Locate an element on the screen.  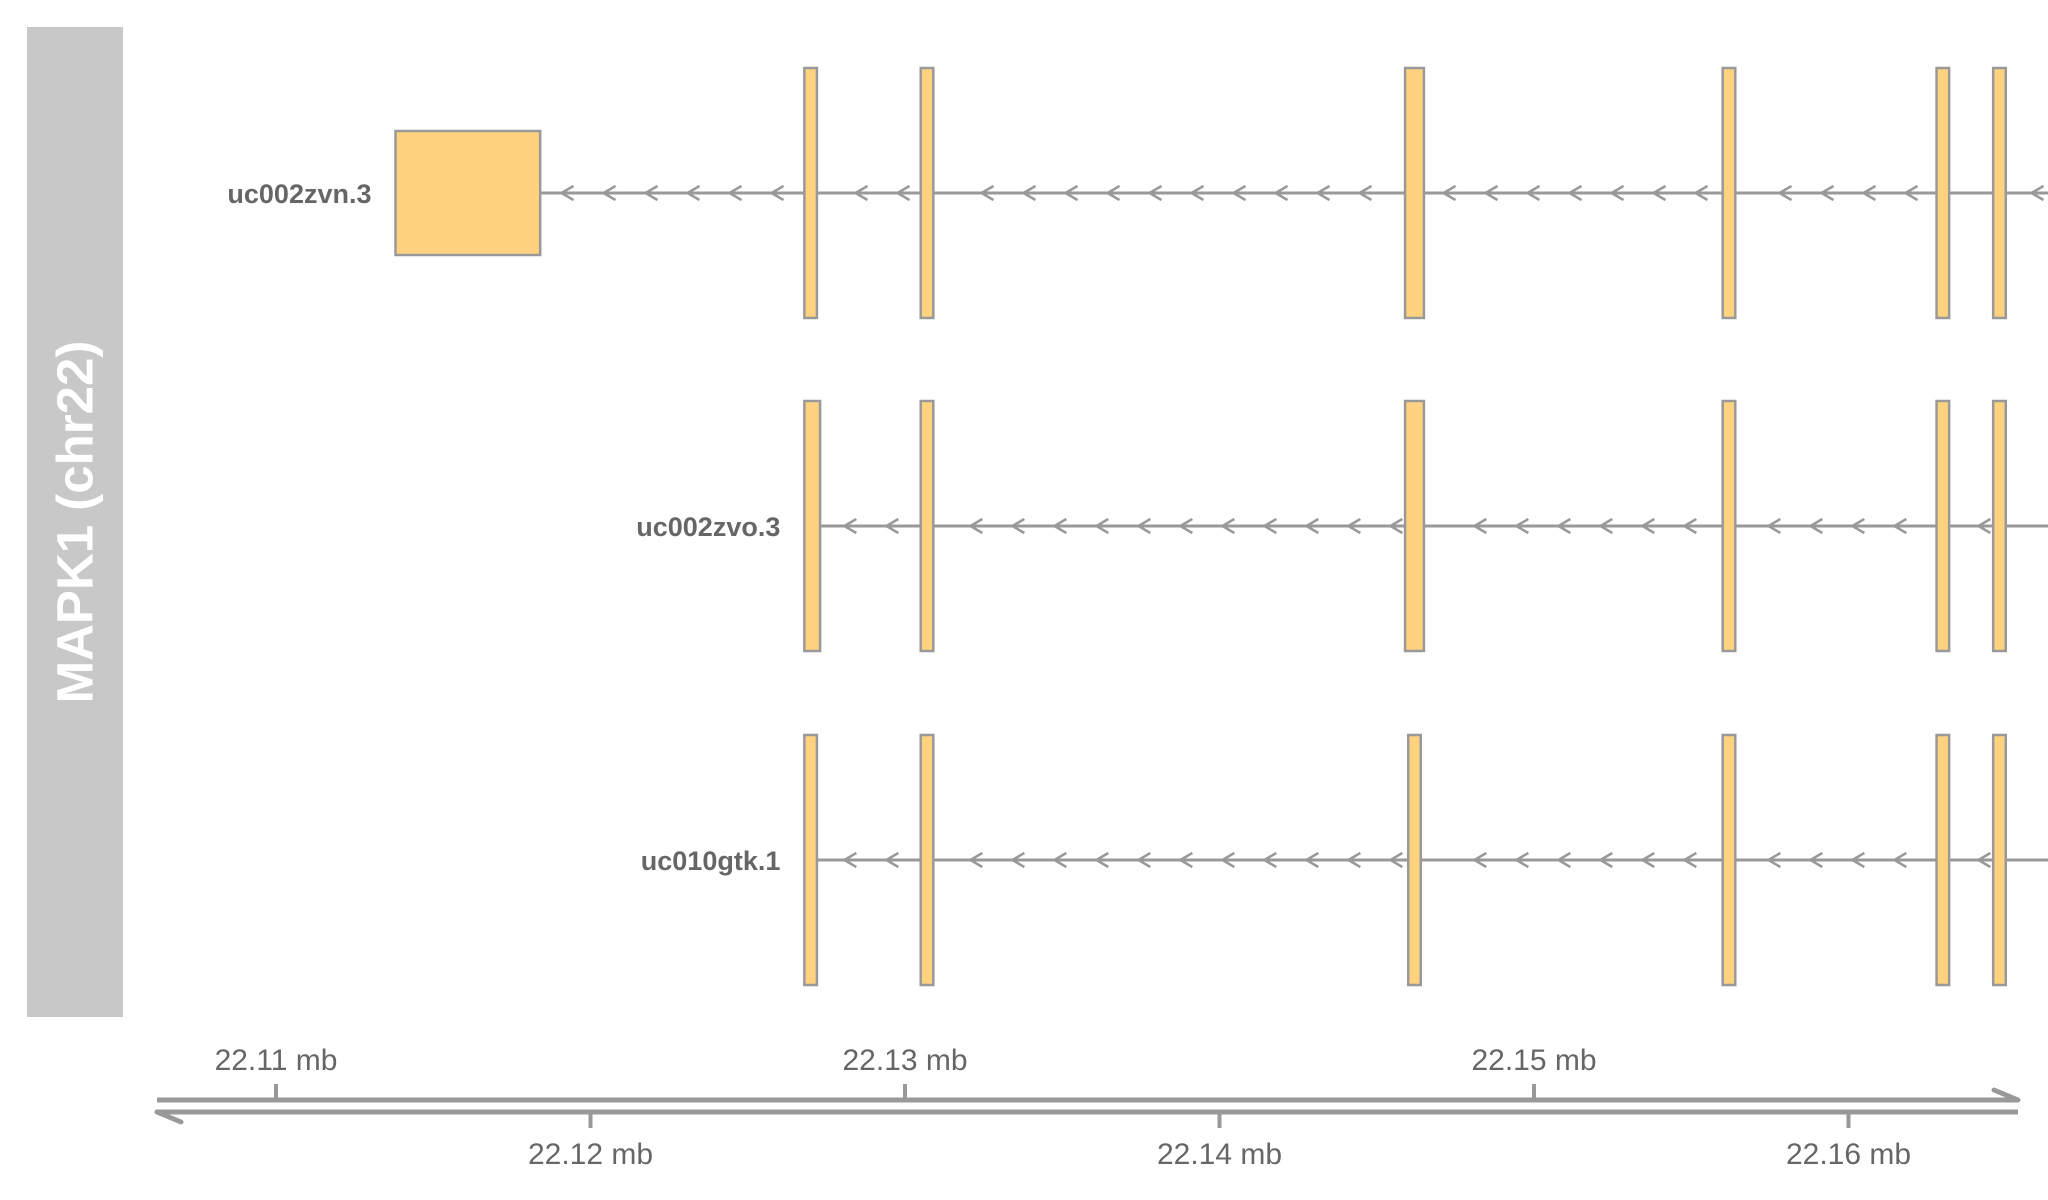
axis-tick-label-lower: 22.14 mb is located at coordinates (1219, 1154).